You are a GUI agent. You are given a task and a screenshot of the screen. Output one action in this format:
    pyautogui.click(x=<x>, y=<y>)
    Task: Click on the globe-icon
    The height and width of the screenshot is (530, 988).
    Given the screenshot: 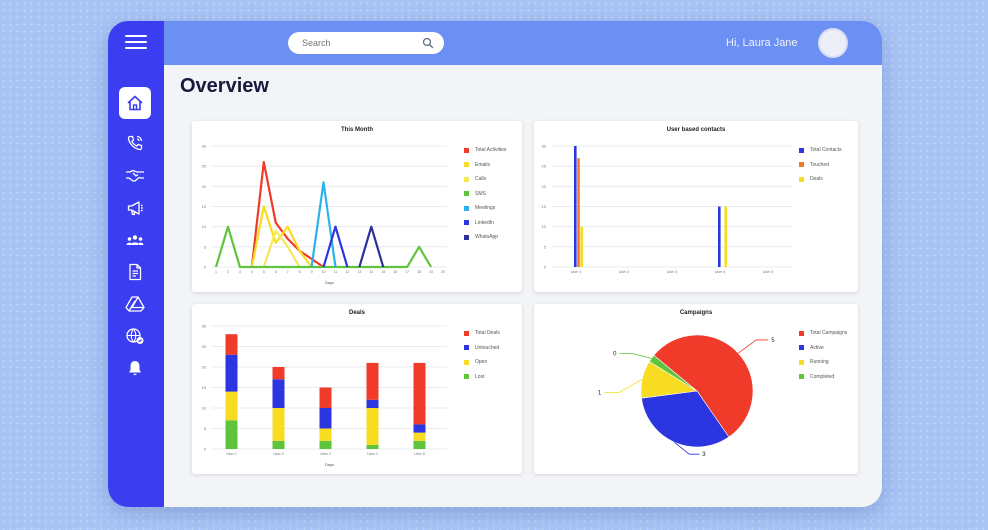 What is the action you would take?
    pyautogui.click(x=135, y=336)
    